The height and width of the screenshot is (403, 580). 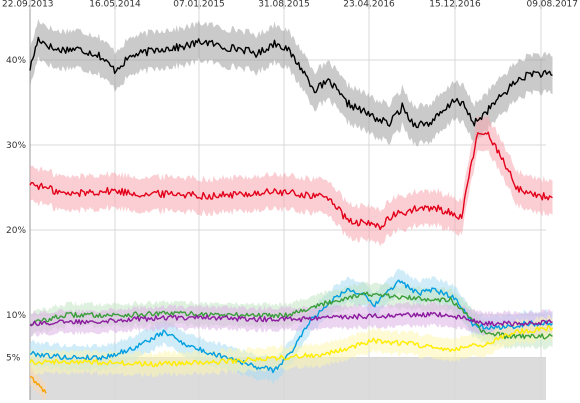 I want to click on y-tick-label: 30%, so click(x=16, y=146).